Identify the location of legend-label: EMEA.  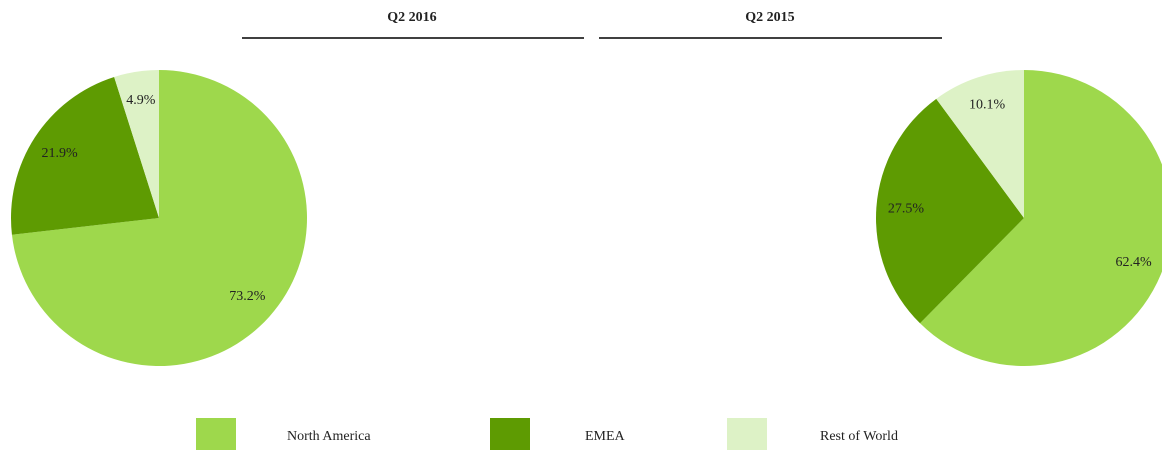
(605, 436).